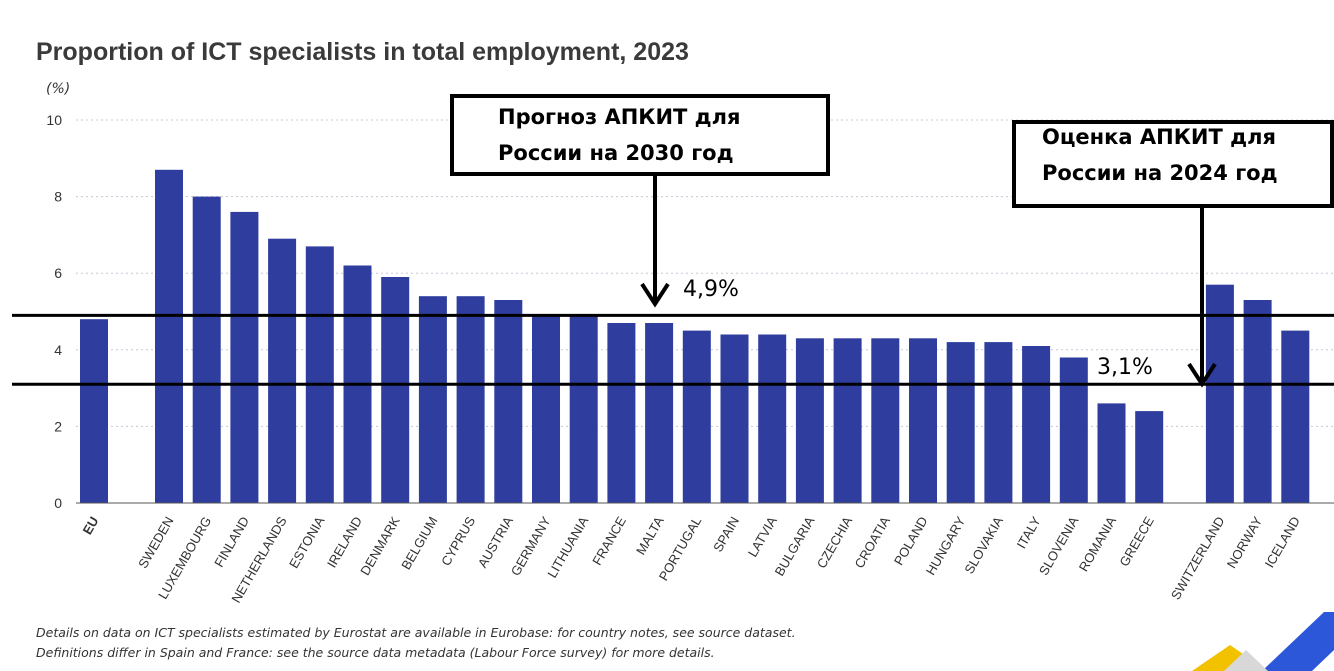 The width and height of the screenshot is (1334, 671). I want to click on bar-austria, so click(508, 401).